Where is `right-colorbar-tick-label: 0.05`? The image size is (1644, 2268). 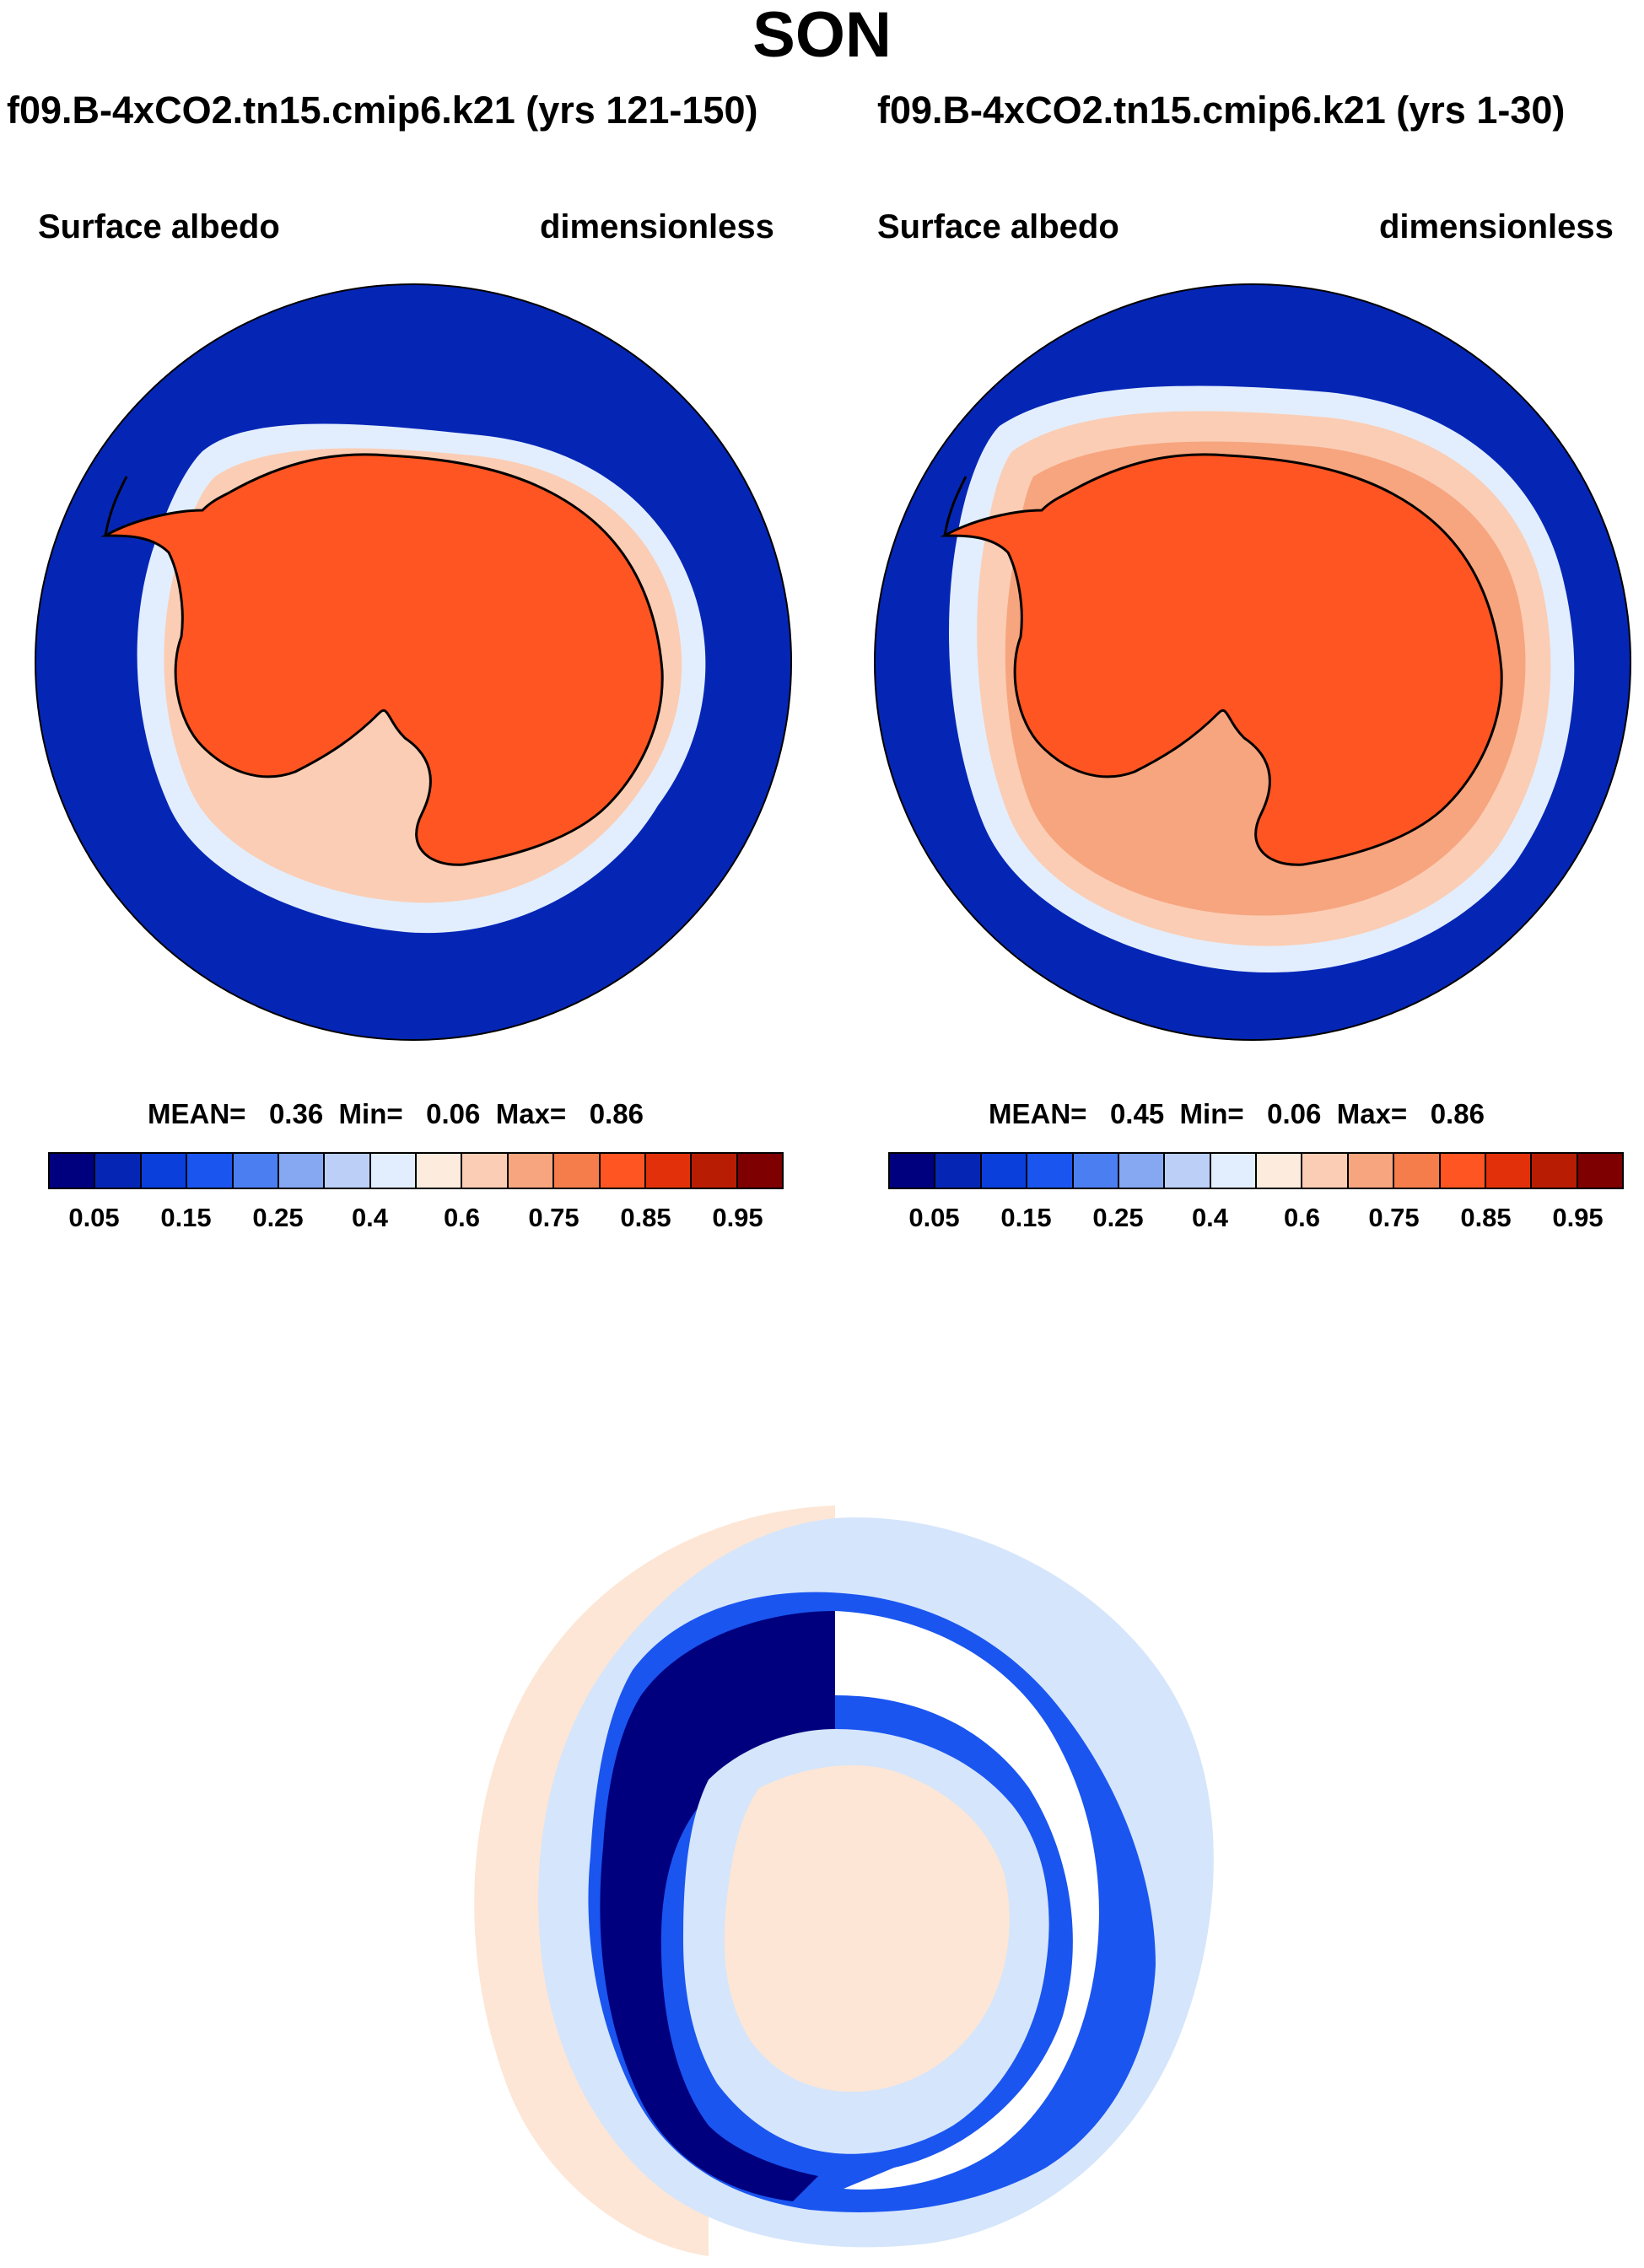
right-colorbar-tick-label: 0.05 is located at coordinates (934, 1218).